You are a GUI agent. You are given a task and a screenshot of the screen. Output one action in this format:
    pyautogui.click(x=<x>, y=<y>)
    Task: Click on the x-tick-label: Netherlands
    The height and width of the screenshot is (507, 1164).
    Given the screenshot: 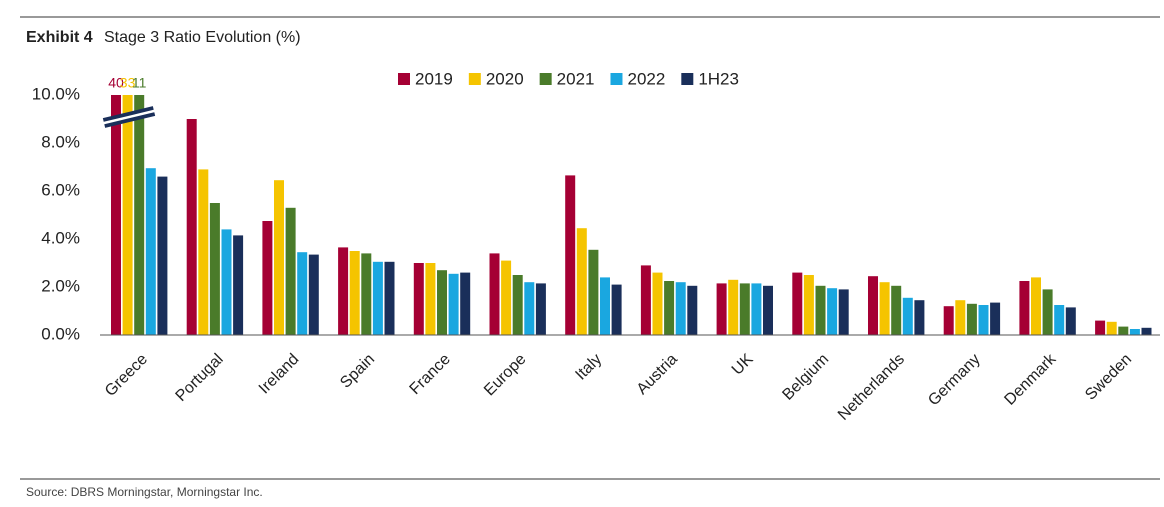 What is the action you would take?
    pyautogui.click(x=871, y=387)
    